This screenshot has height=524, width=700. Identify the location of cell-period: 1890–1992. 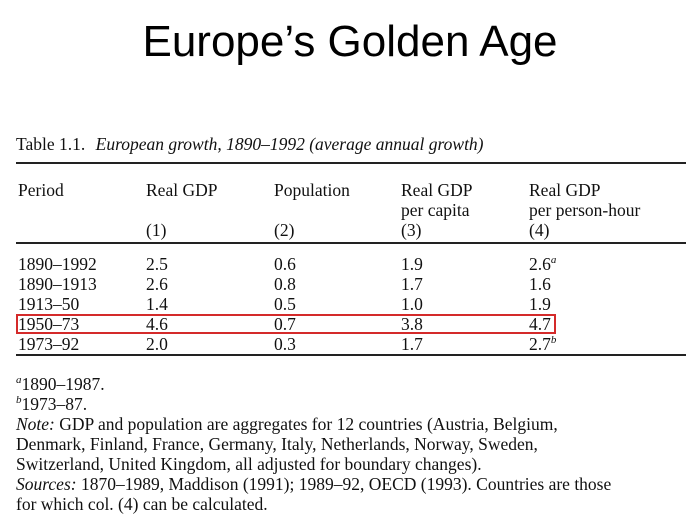
(57, 264).